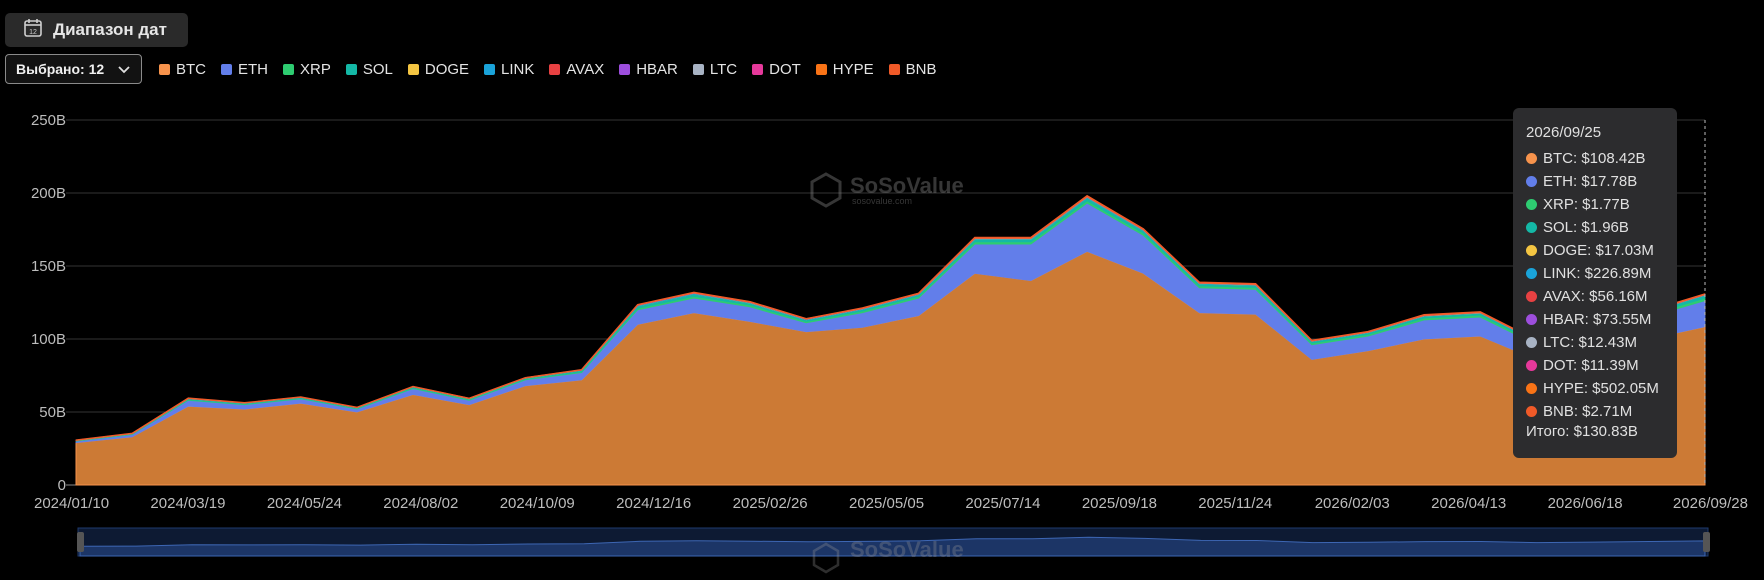 This screenshot has width=1764, height=580. I want to click on navigator-left-handle, so click(80, 542).